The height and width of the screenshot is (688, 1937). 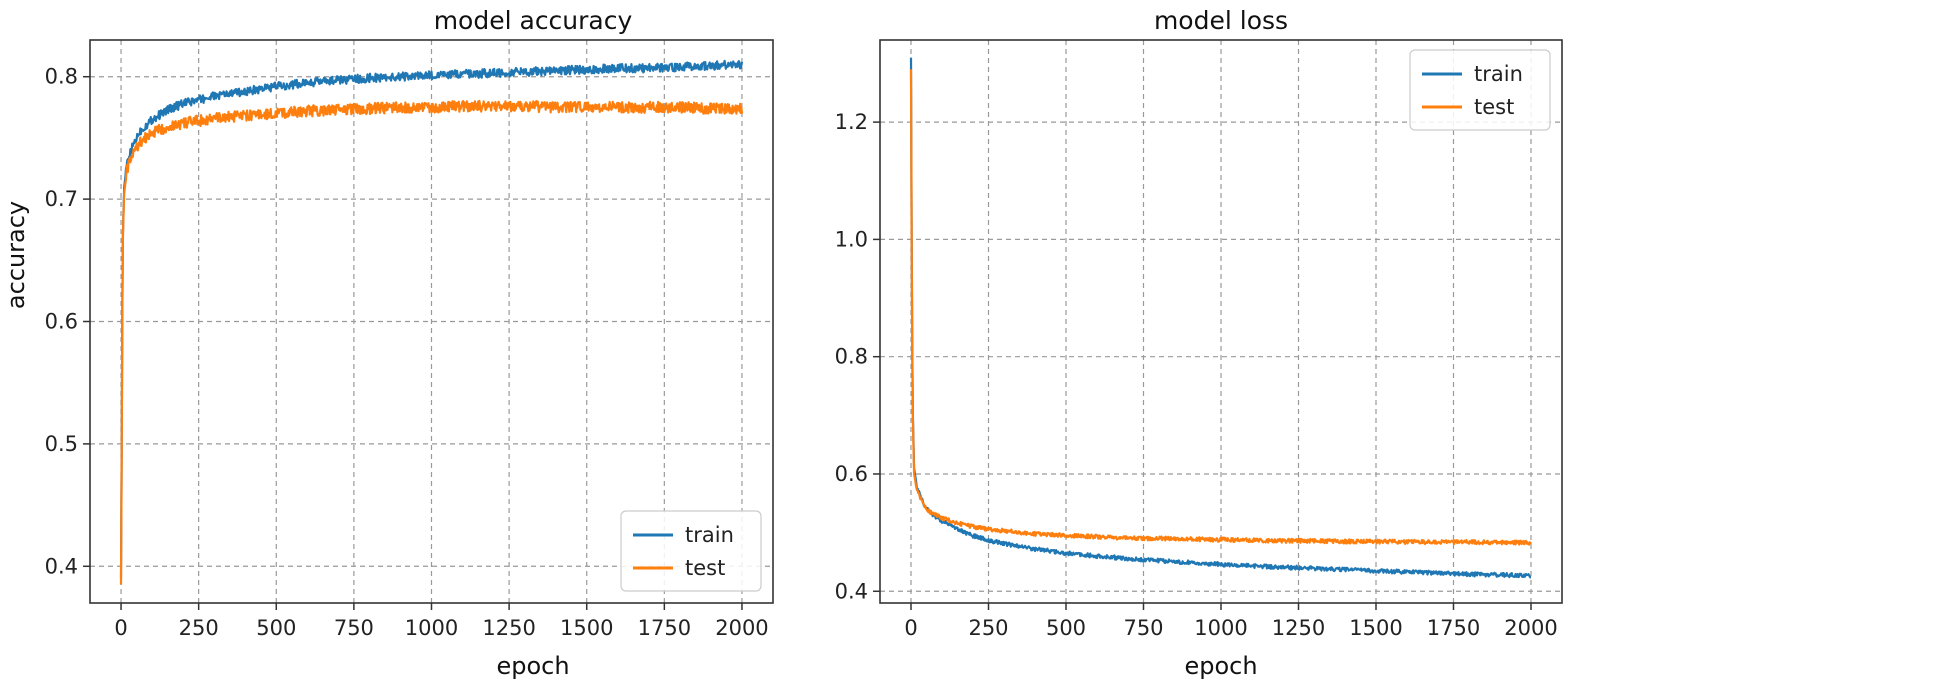 I want to click on accuracy-legend-label-test: test, so click(x=705, y=568).